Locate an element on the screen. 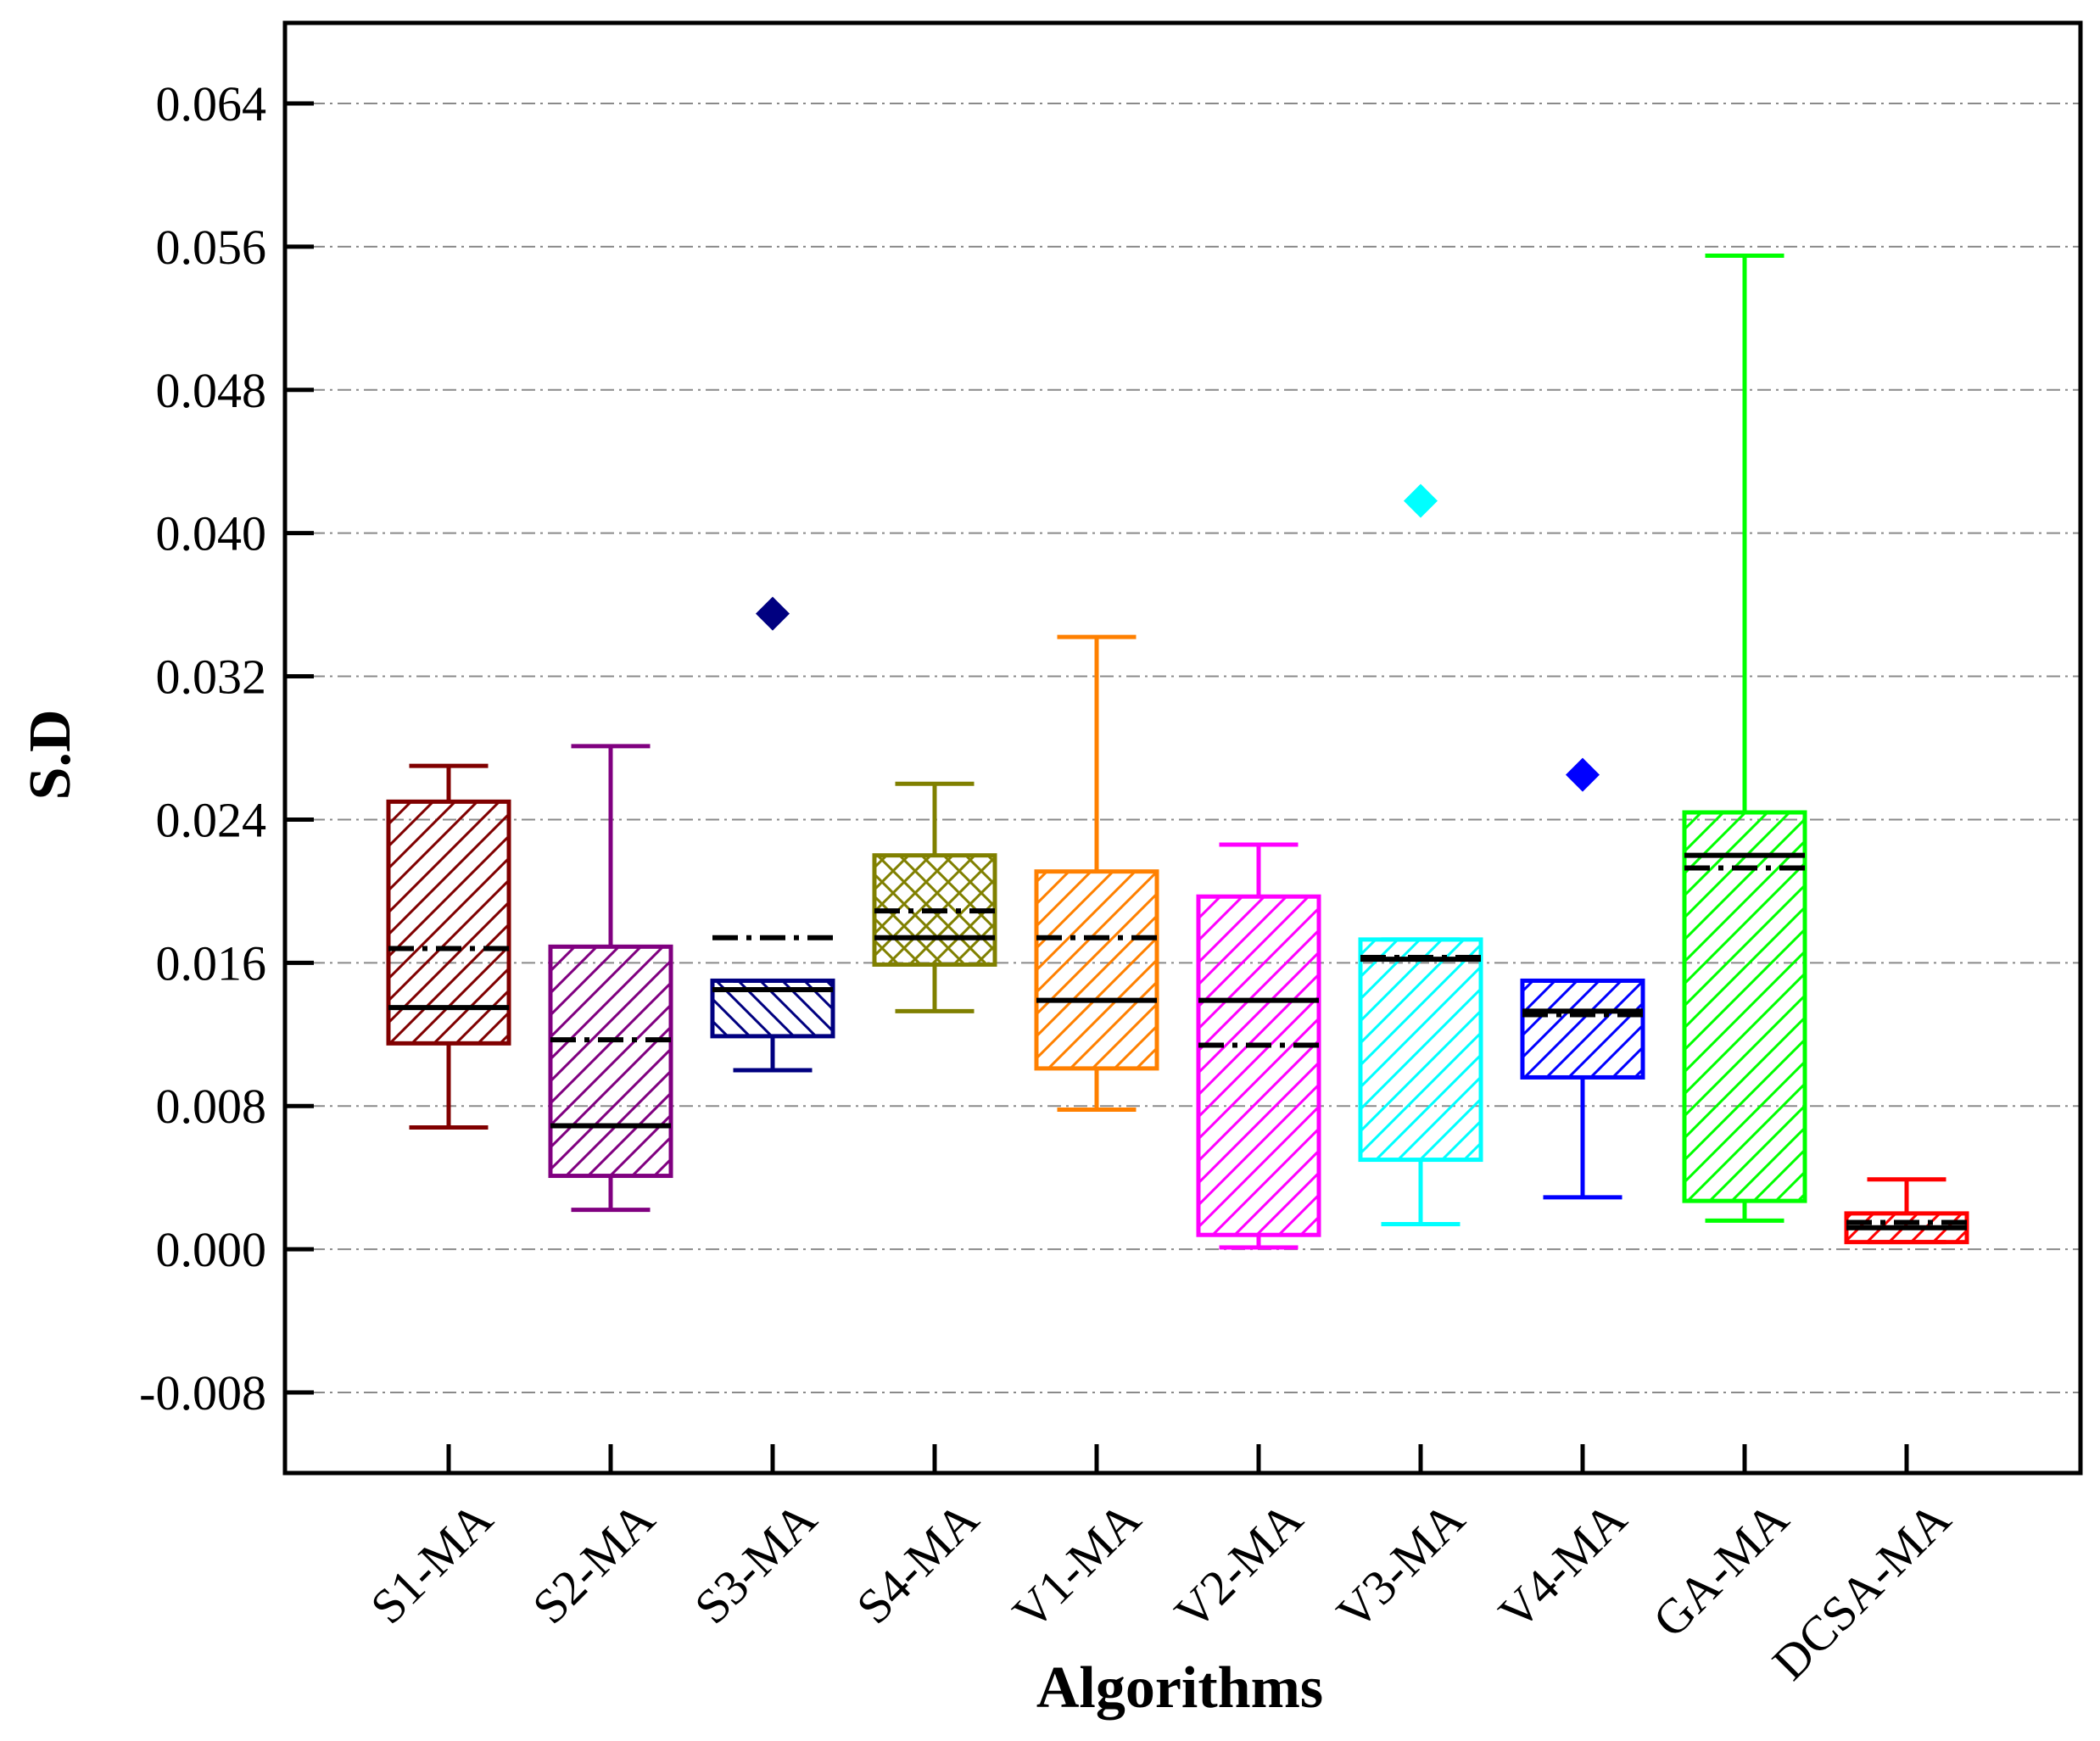 The height and width of the screenshot is (1741, 2100). y-tick-label: 0.064 is located at coordinates (211, 104).